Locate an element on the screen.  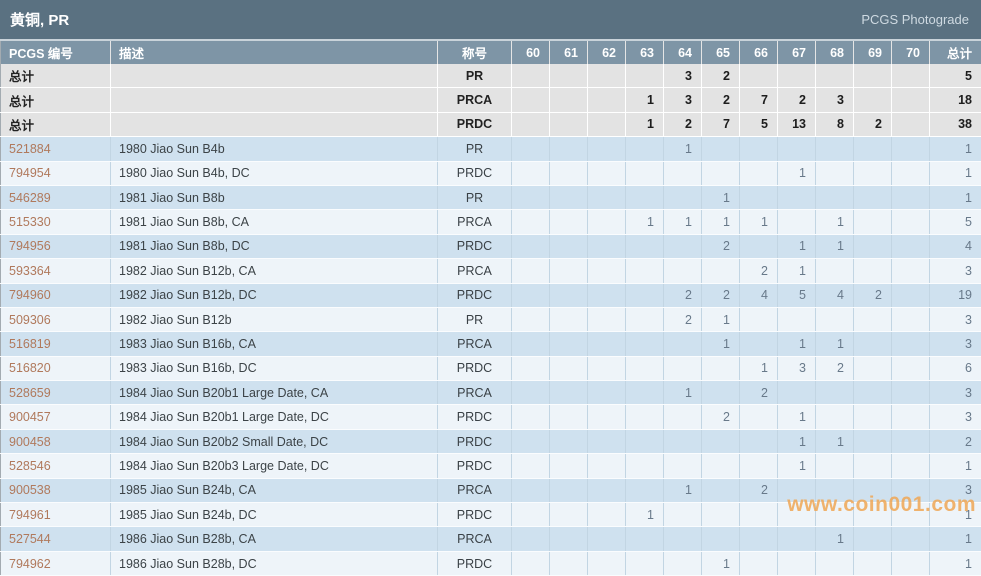
total-cell: 3 is located at coordinates (955, 344).